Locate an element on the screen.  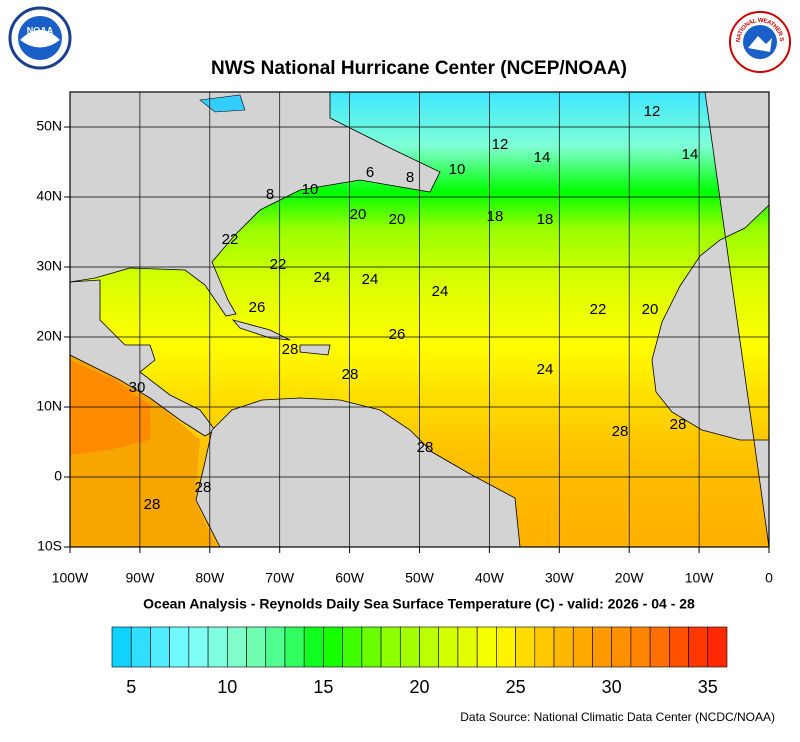
x-tick-label: 40W is located at coordinates (490, 578).